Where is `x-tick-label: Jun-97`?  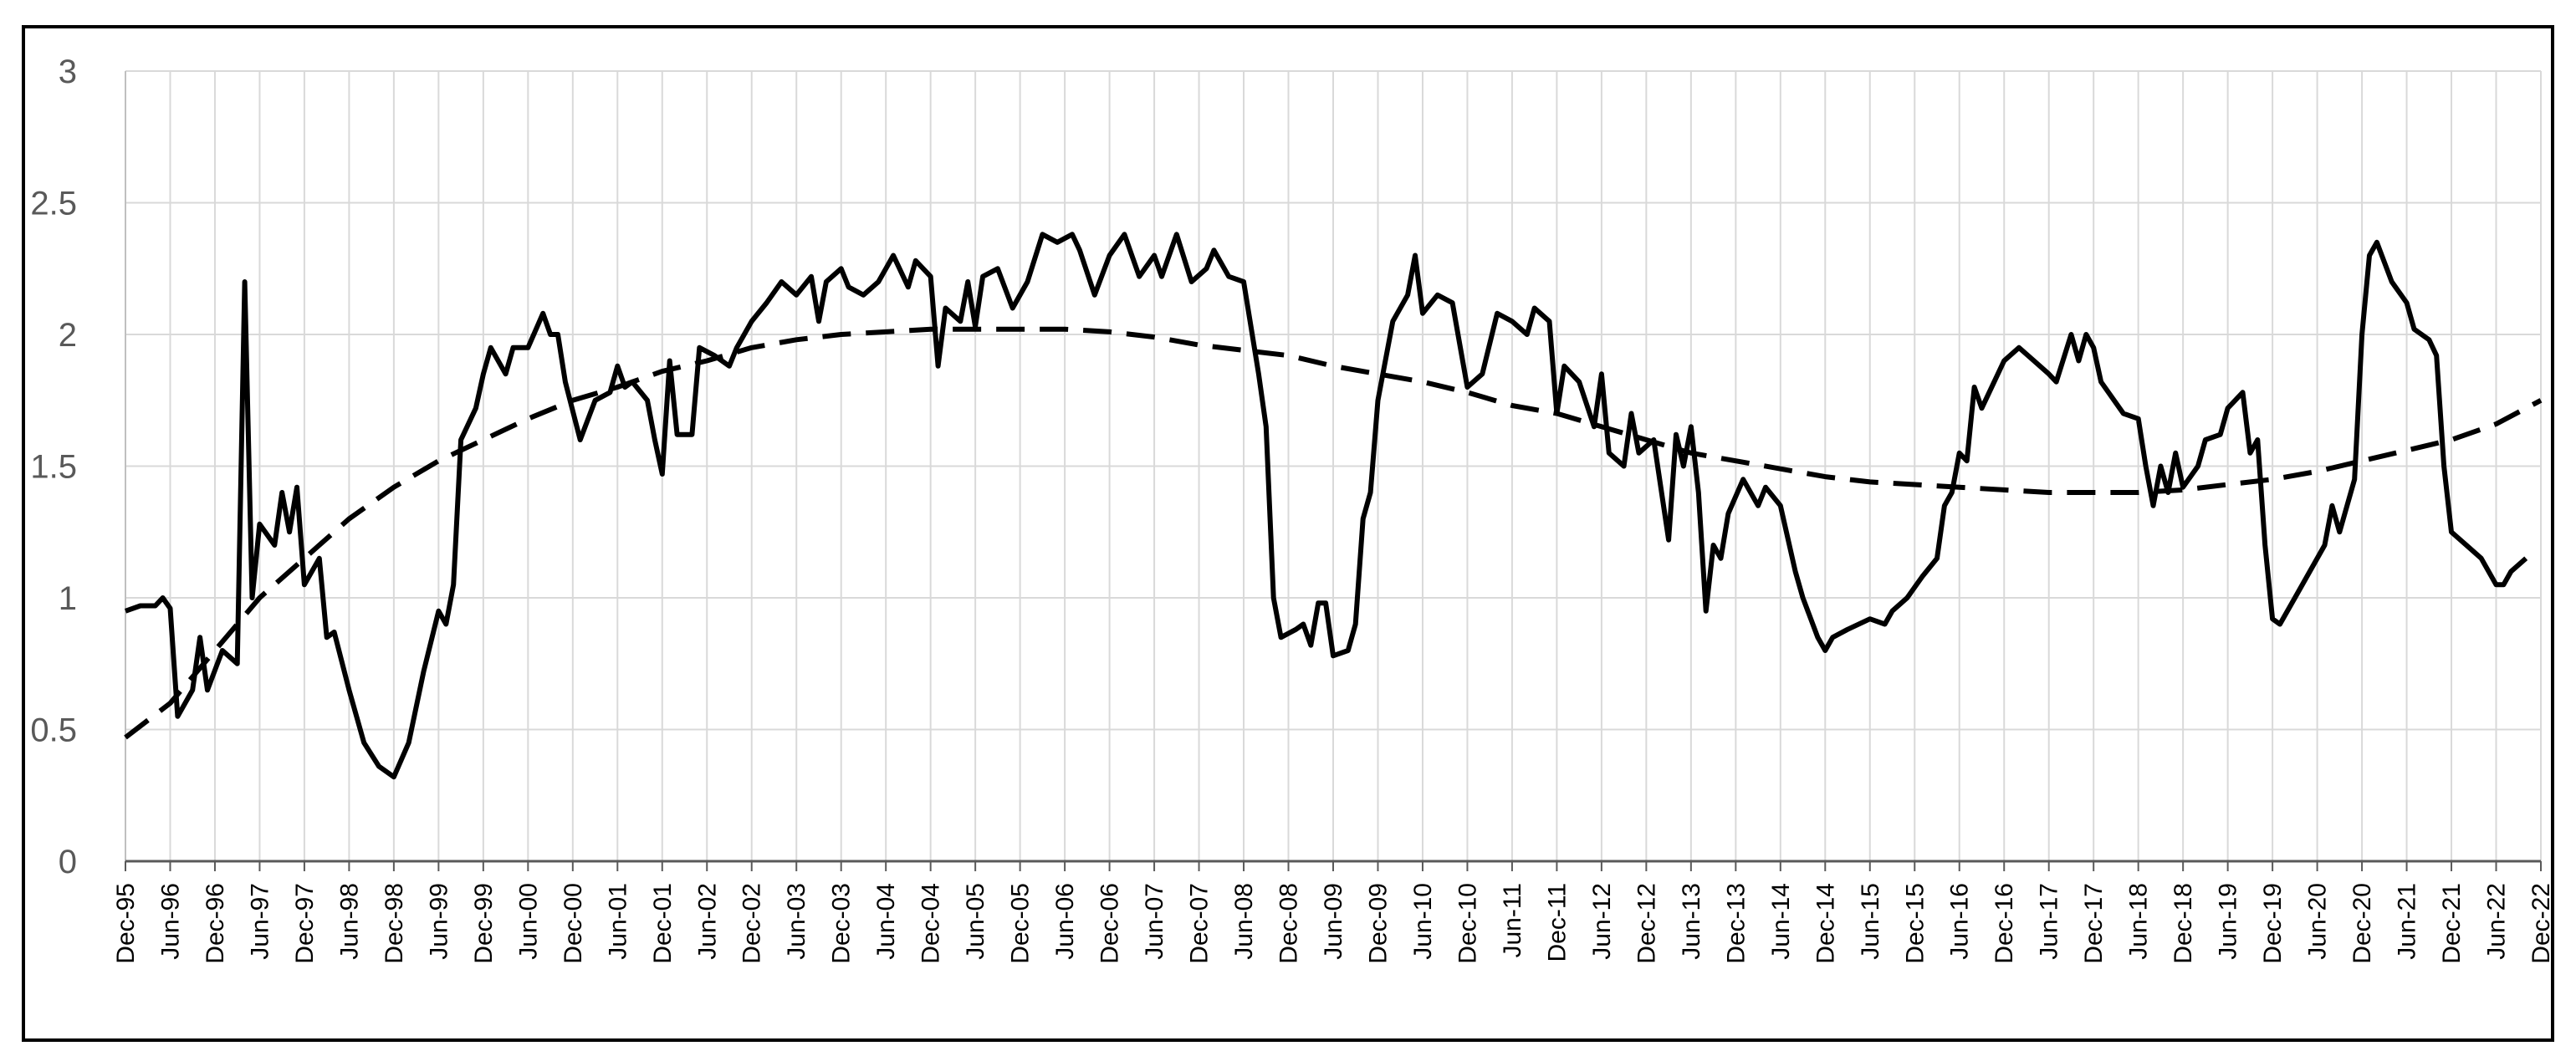
x-tick-label: Jun-97 is located at coordinates (259, 921).